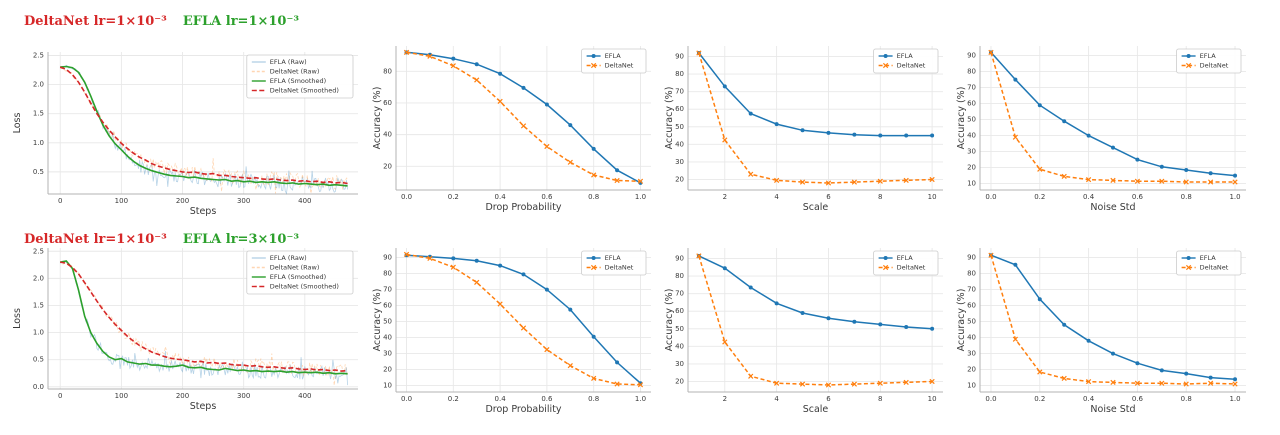  I want to click on svg-text: 0.5, so click(38, 360).